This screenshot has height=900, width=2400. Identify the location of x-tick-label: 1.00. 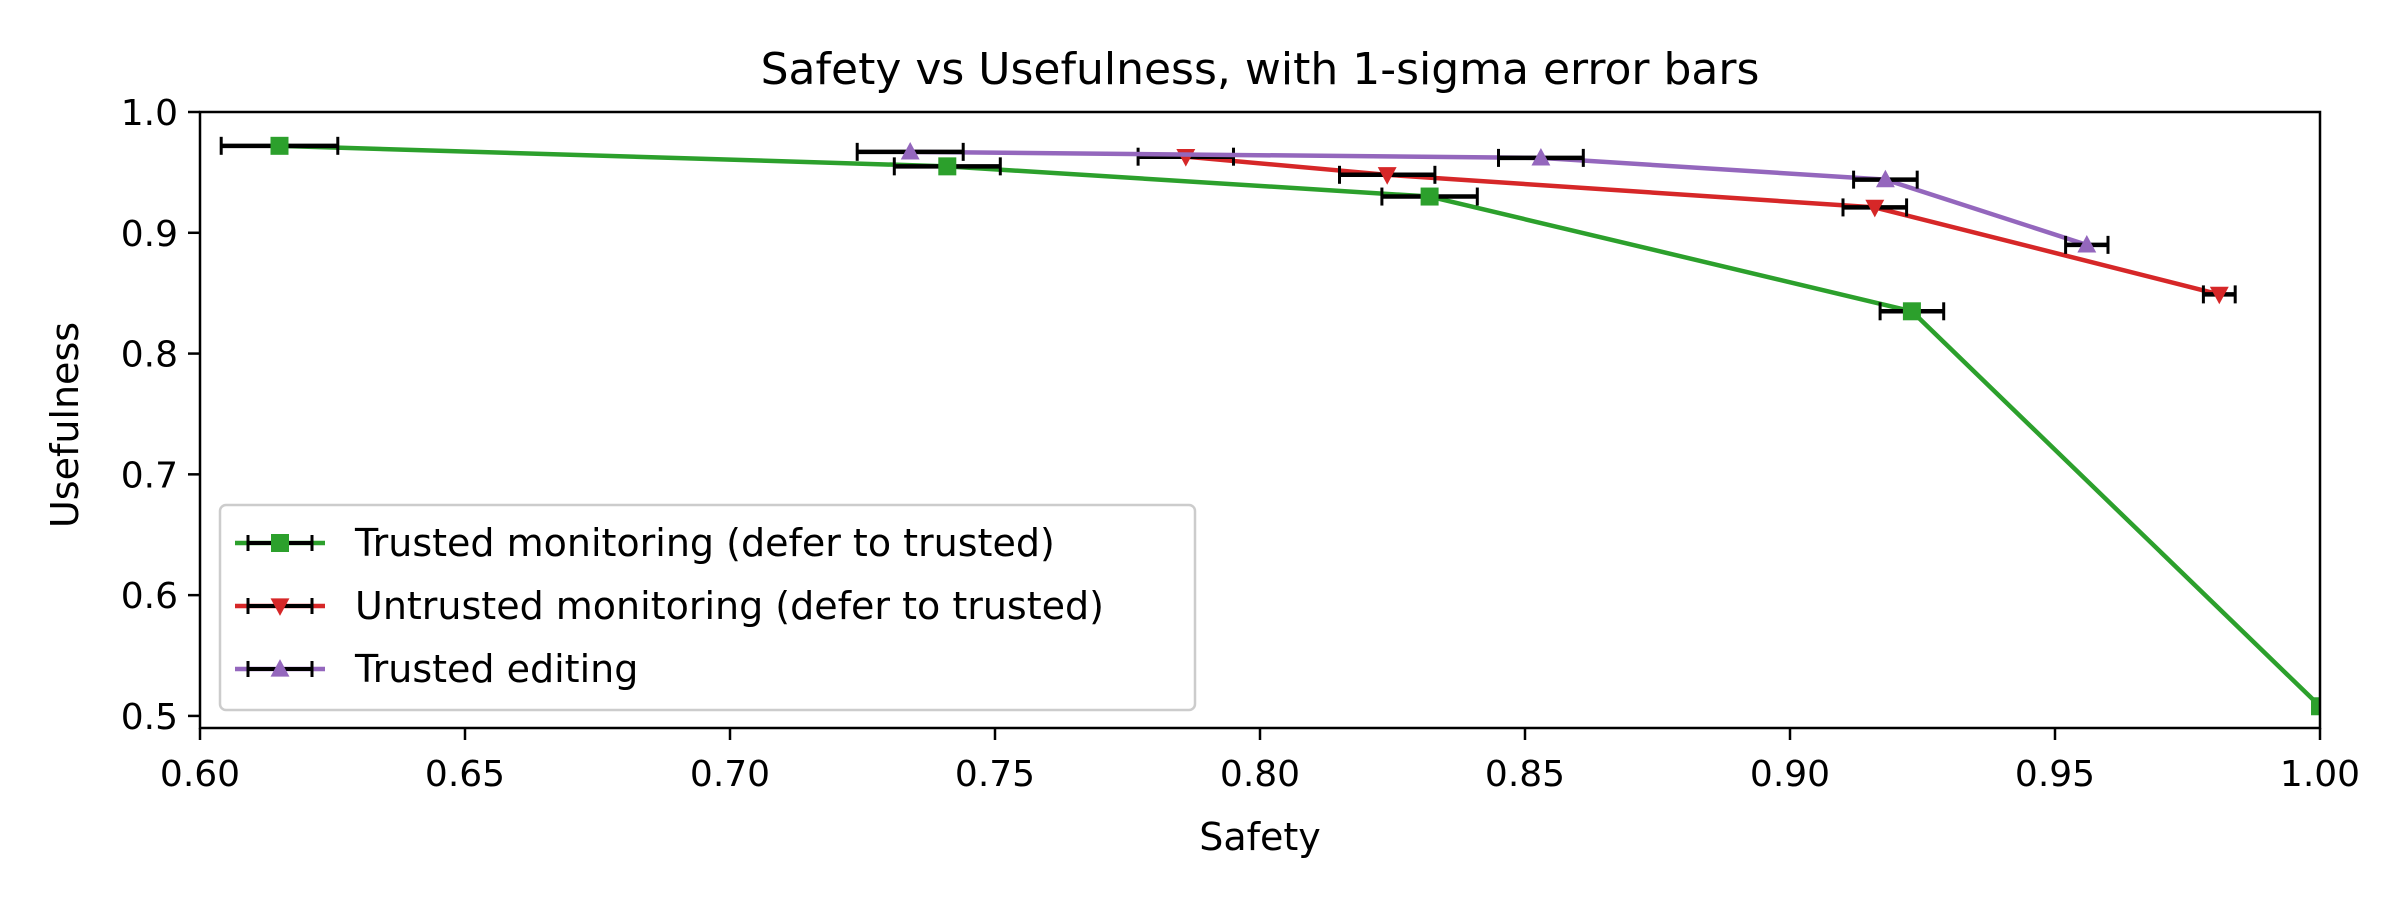
(2320, 774).